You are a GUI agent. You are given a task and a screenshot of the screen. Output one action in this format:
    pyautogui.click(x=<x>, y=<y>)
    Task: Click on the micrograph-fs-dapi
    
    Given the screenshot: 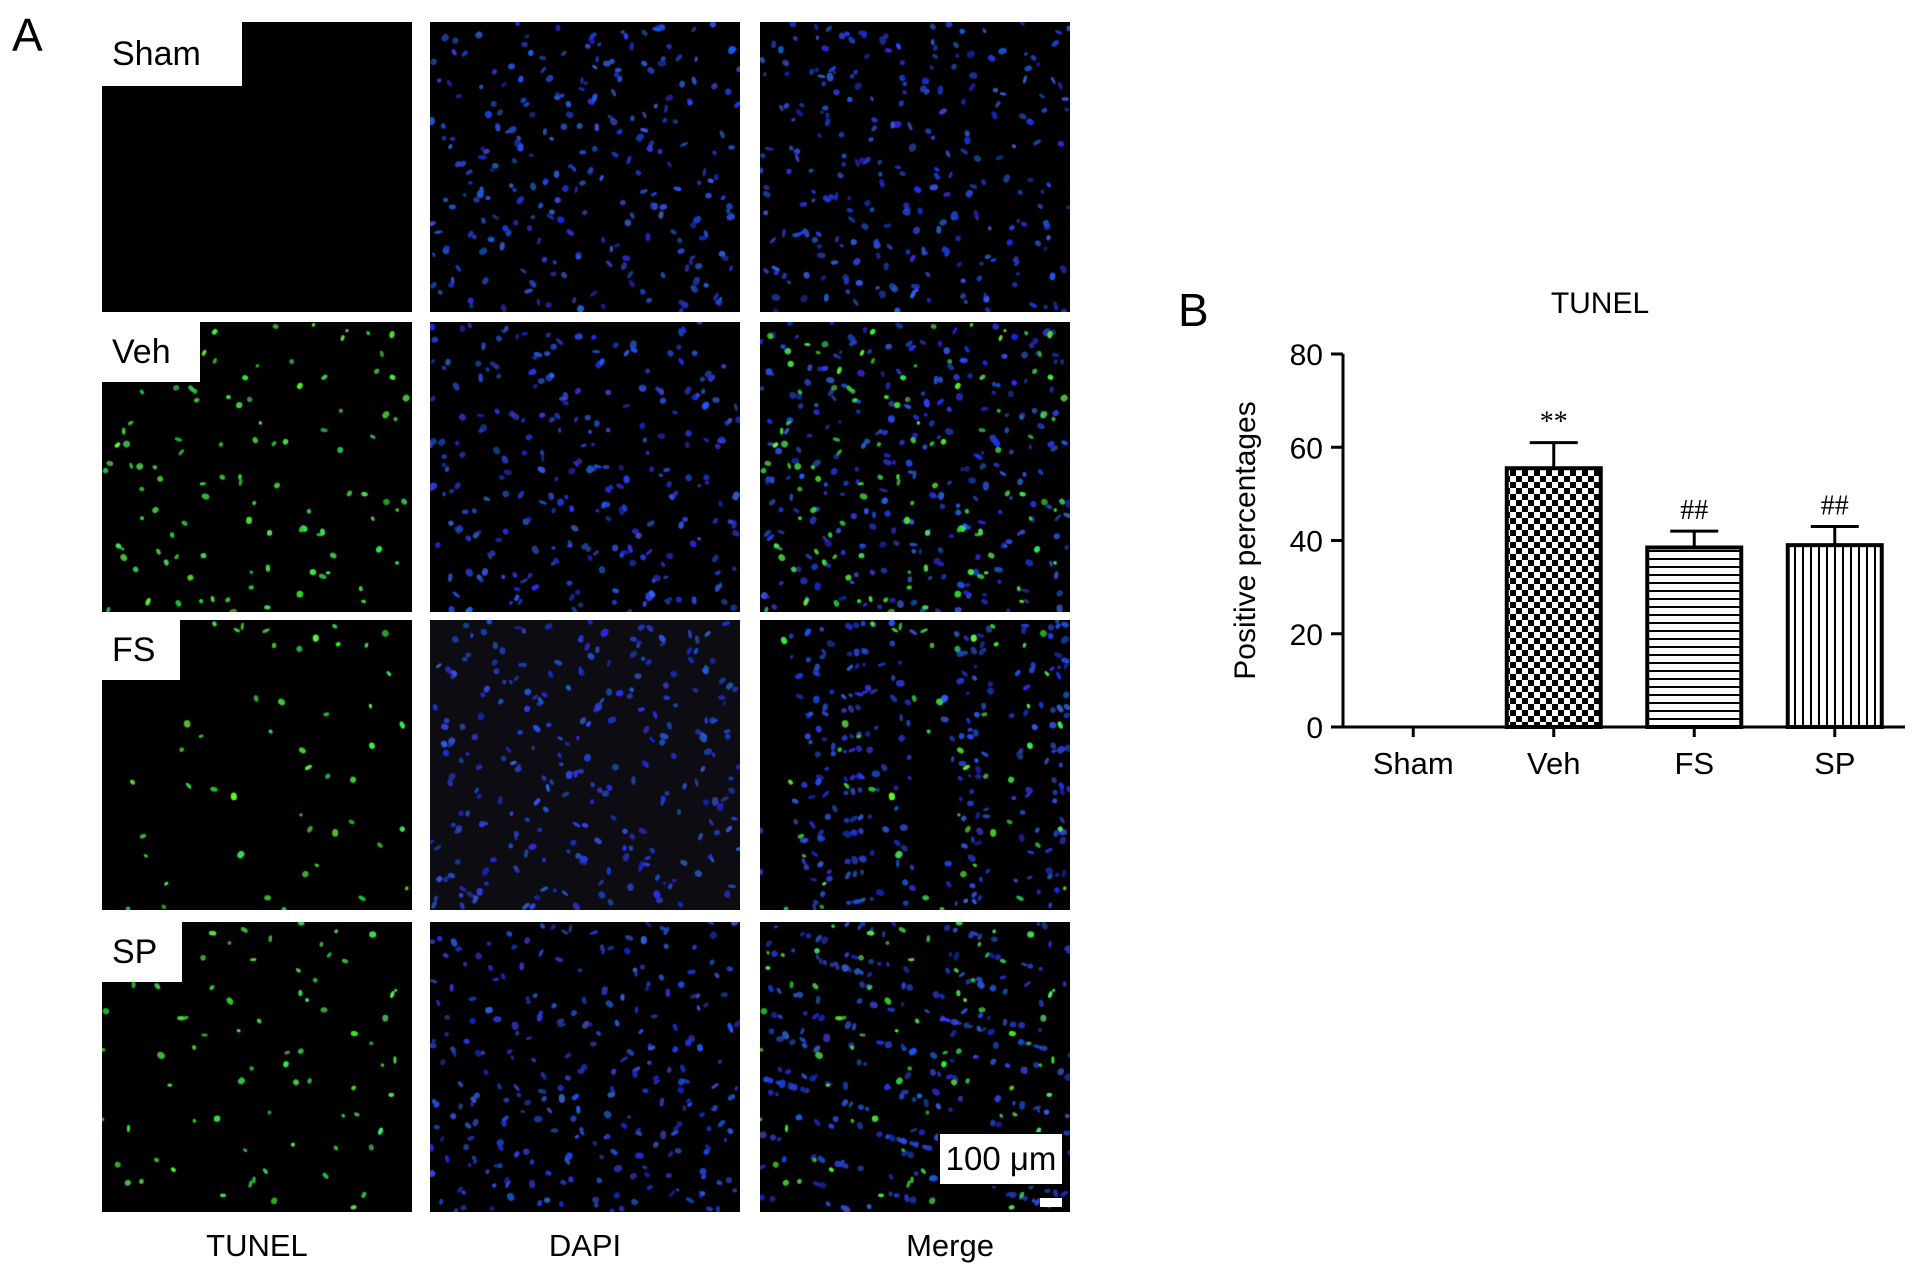 What is the action you would take?
    pyautogui.click(x=585, y=765)
    